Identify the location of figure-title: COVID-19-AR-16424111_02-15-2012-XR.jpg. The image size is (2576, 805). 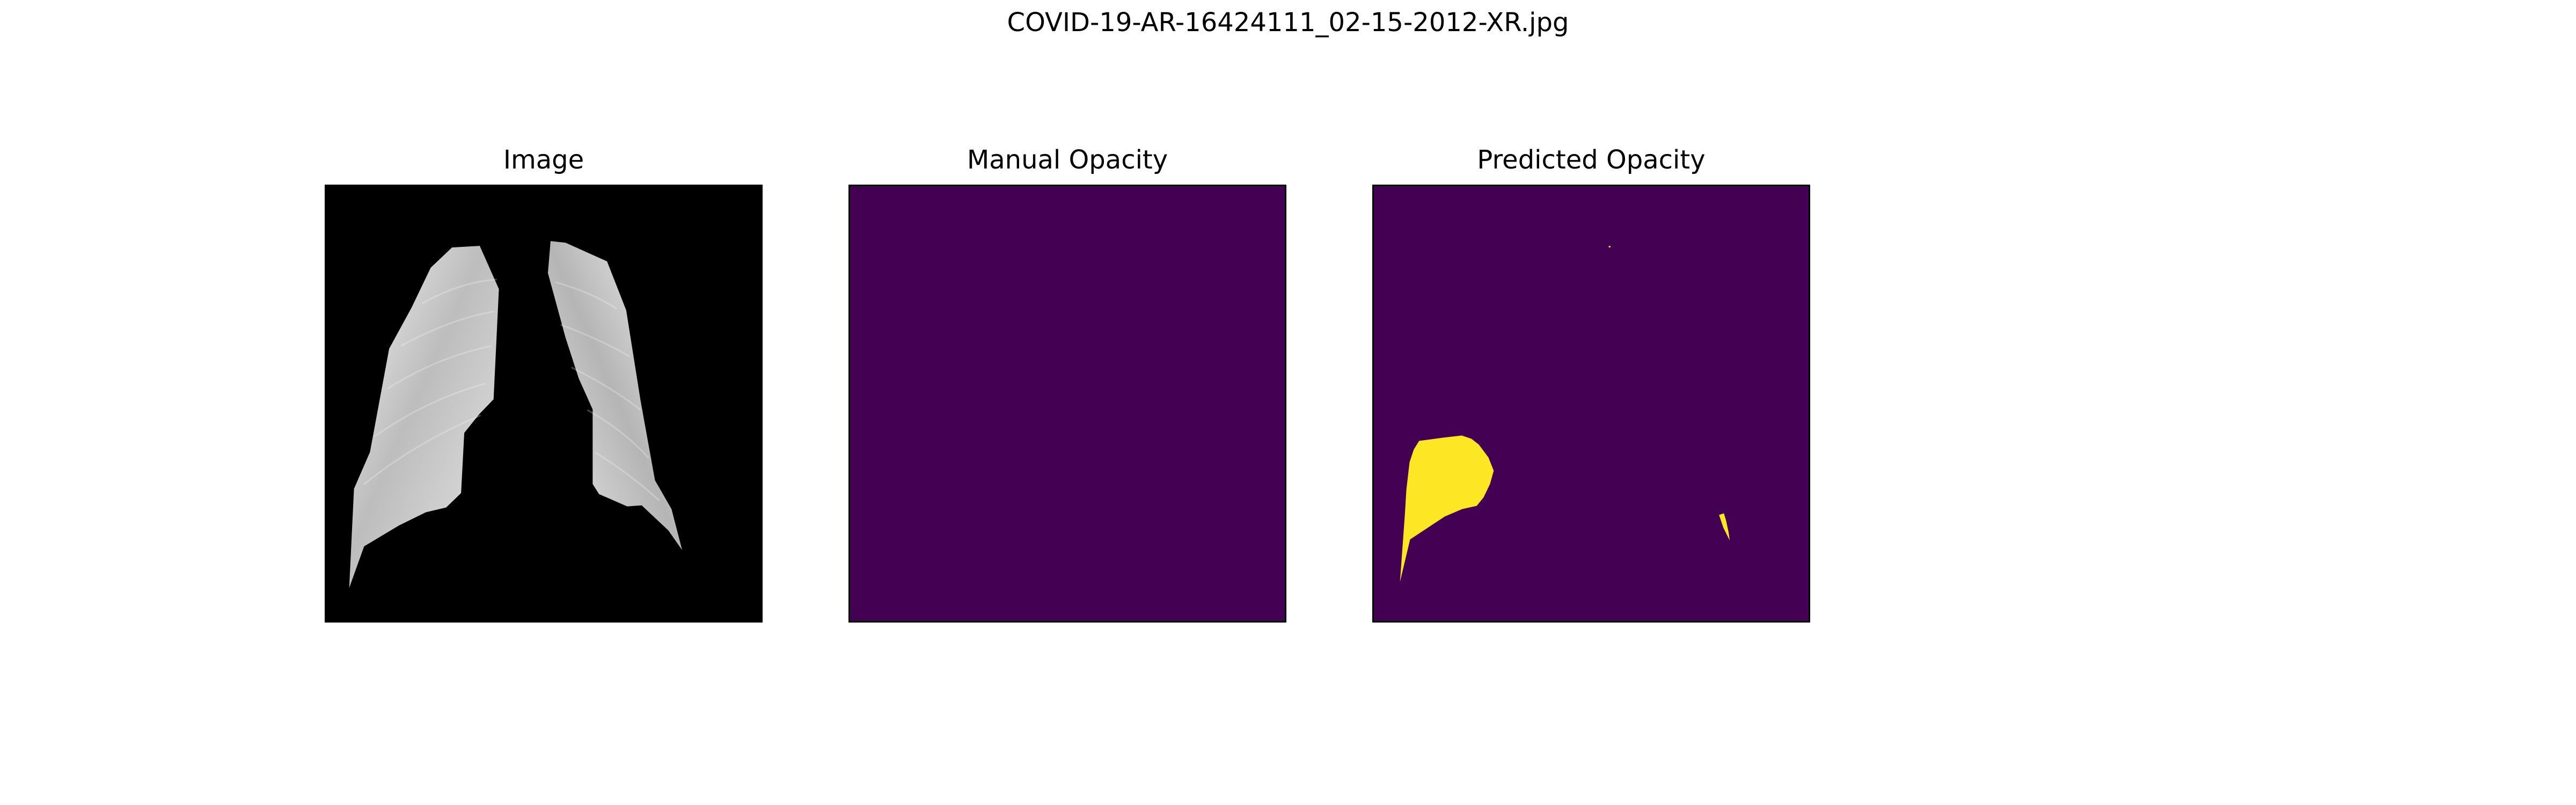
(1288, 23).